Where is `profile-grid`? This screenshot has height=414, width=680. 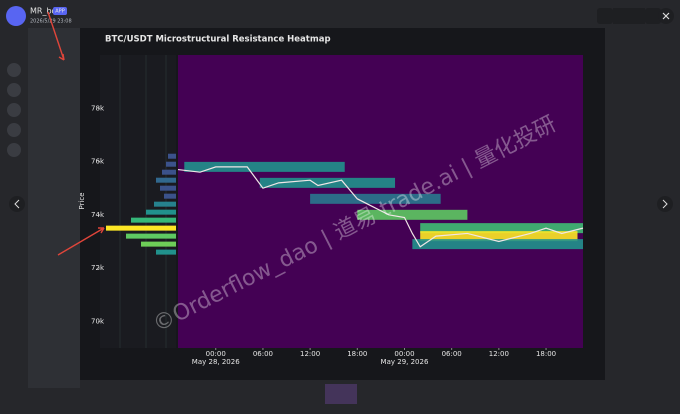 profile-grid is located at coordinates (143, 201).